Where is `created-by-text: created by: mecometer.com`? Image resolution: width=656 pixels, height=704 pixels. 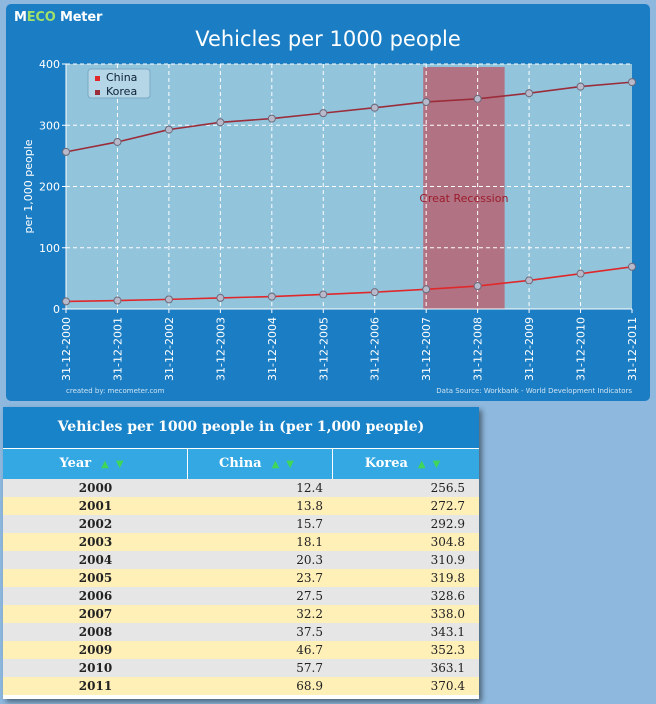 created-by-text: created by: mecometer.com is located at coordinates (115, 391).